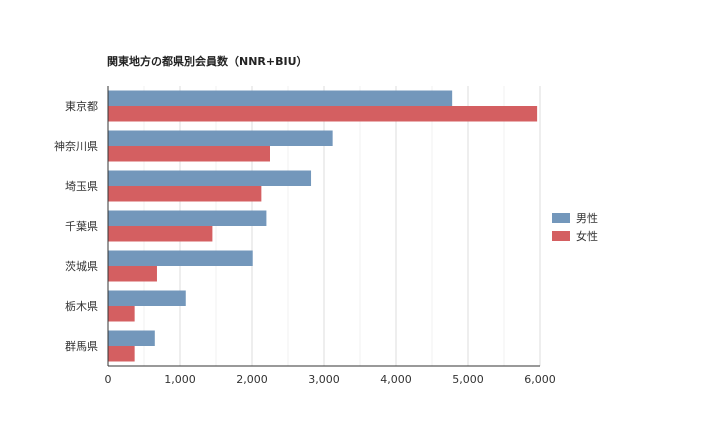  Describe the element at coordinates (252, 379) in the screenshot. I see `x-tick-label: 2,000` at that location.